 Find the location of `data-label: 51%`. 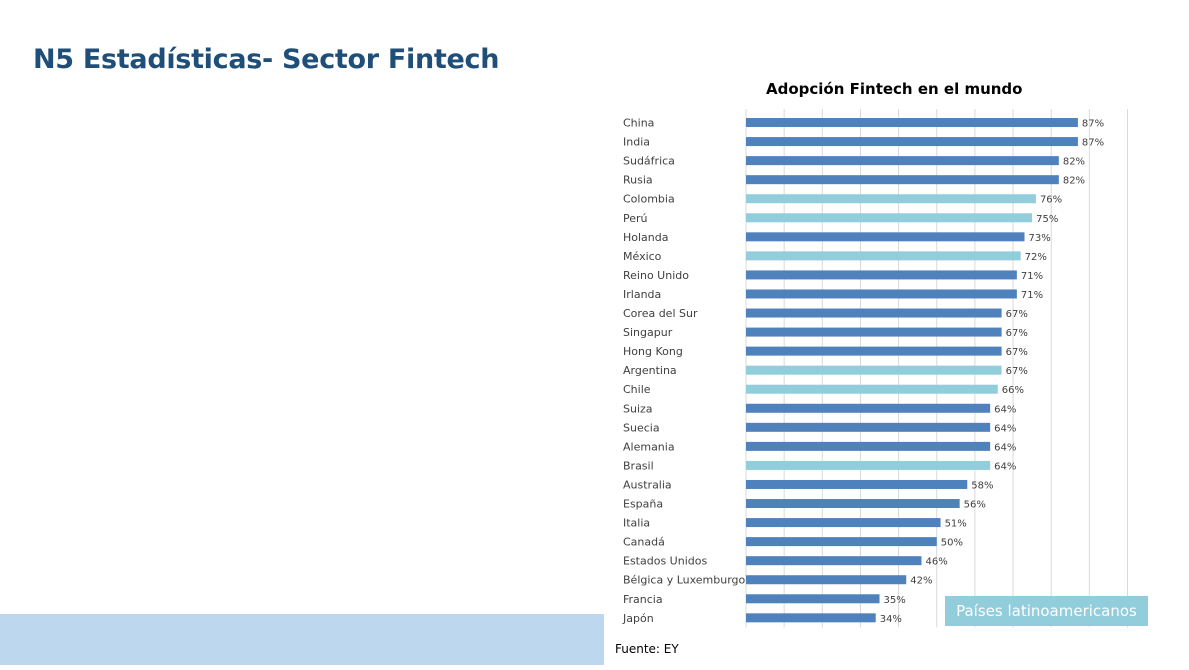

data-label: 51% is located at coordinates (956, 524).